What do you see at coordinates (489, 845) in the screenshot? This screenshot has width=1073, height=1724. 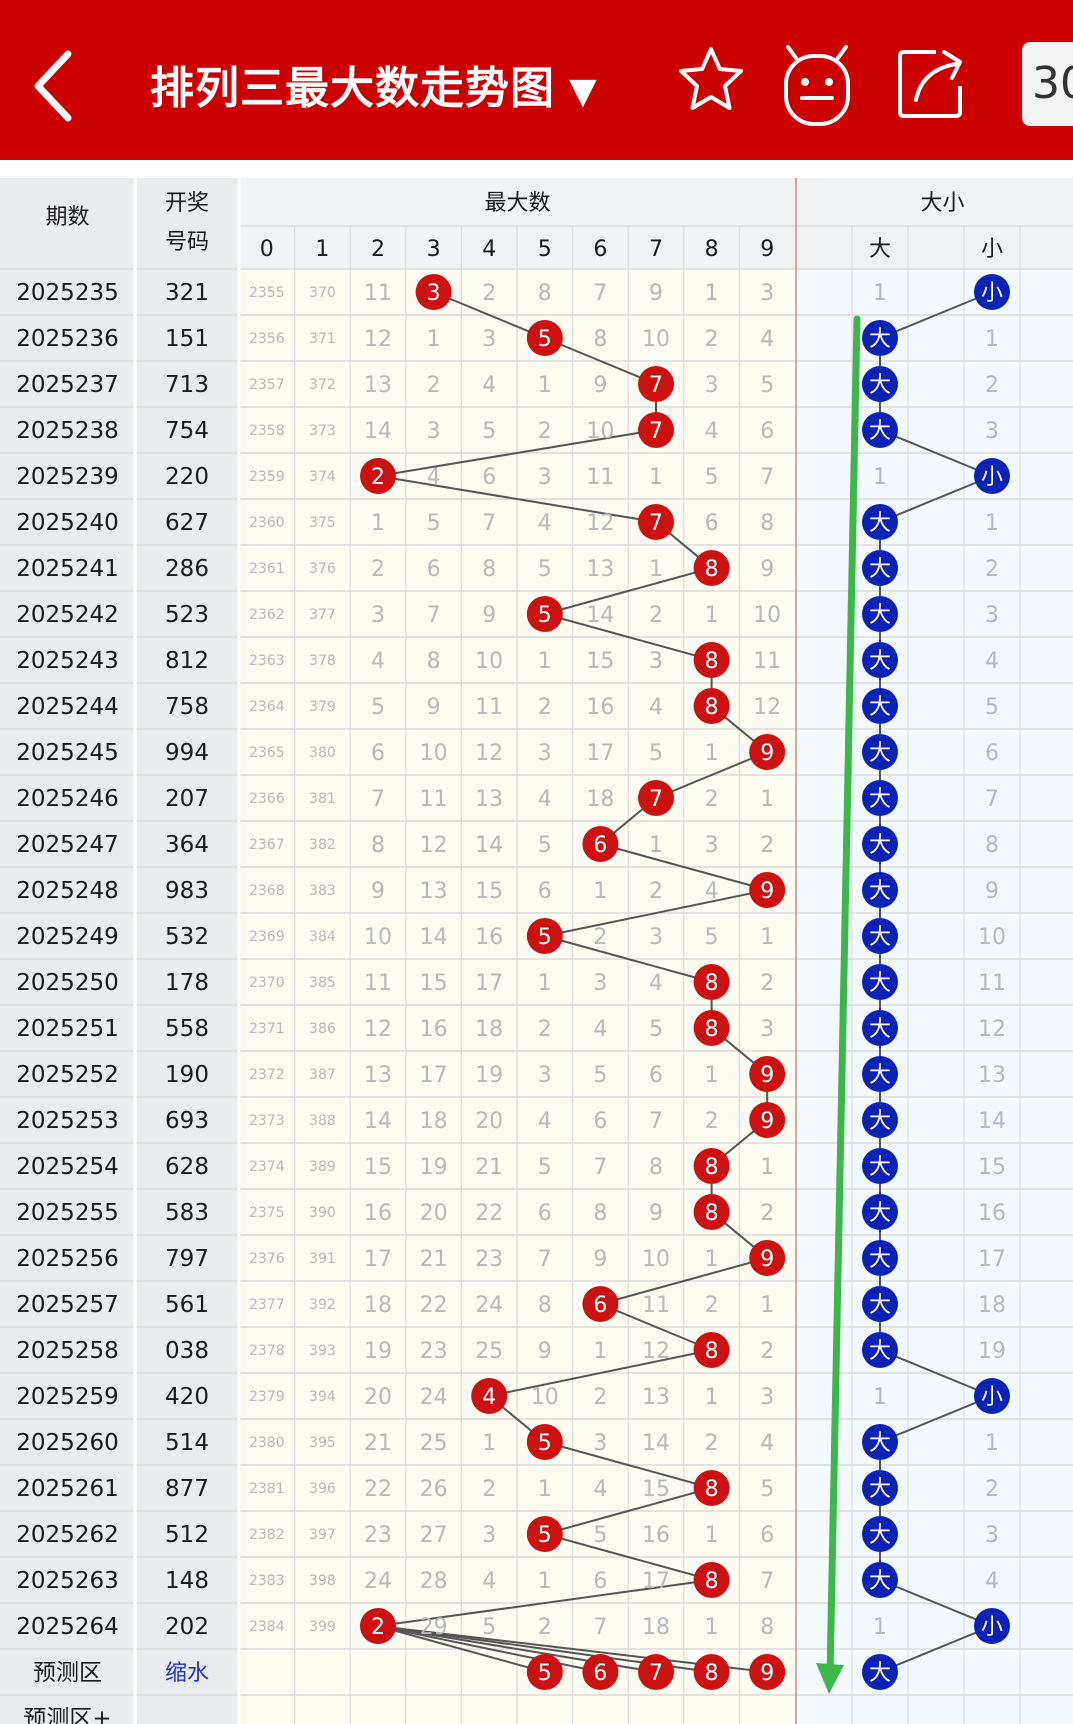 I see `omission-value: 14` at bounding box center [489, 845].